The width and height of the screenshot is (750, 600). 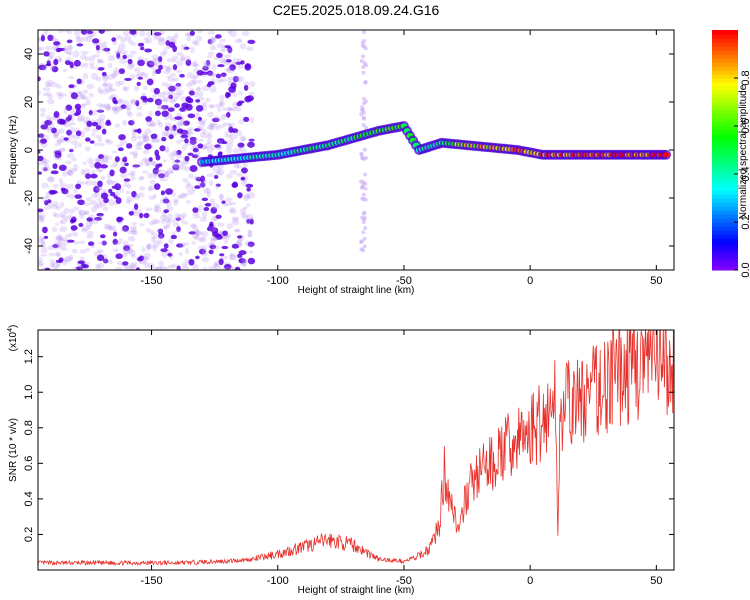 What do you see at coordinates (278, 281) in the screenshot?
I see `spectrogram-x-tick-label: -100` at bounding box center [278, 281].